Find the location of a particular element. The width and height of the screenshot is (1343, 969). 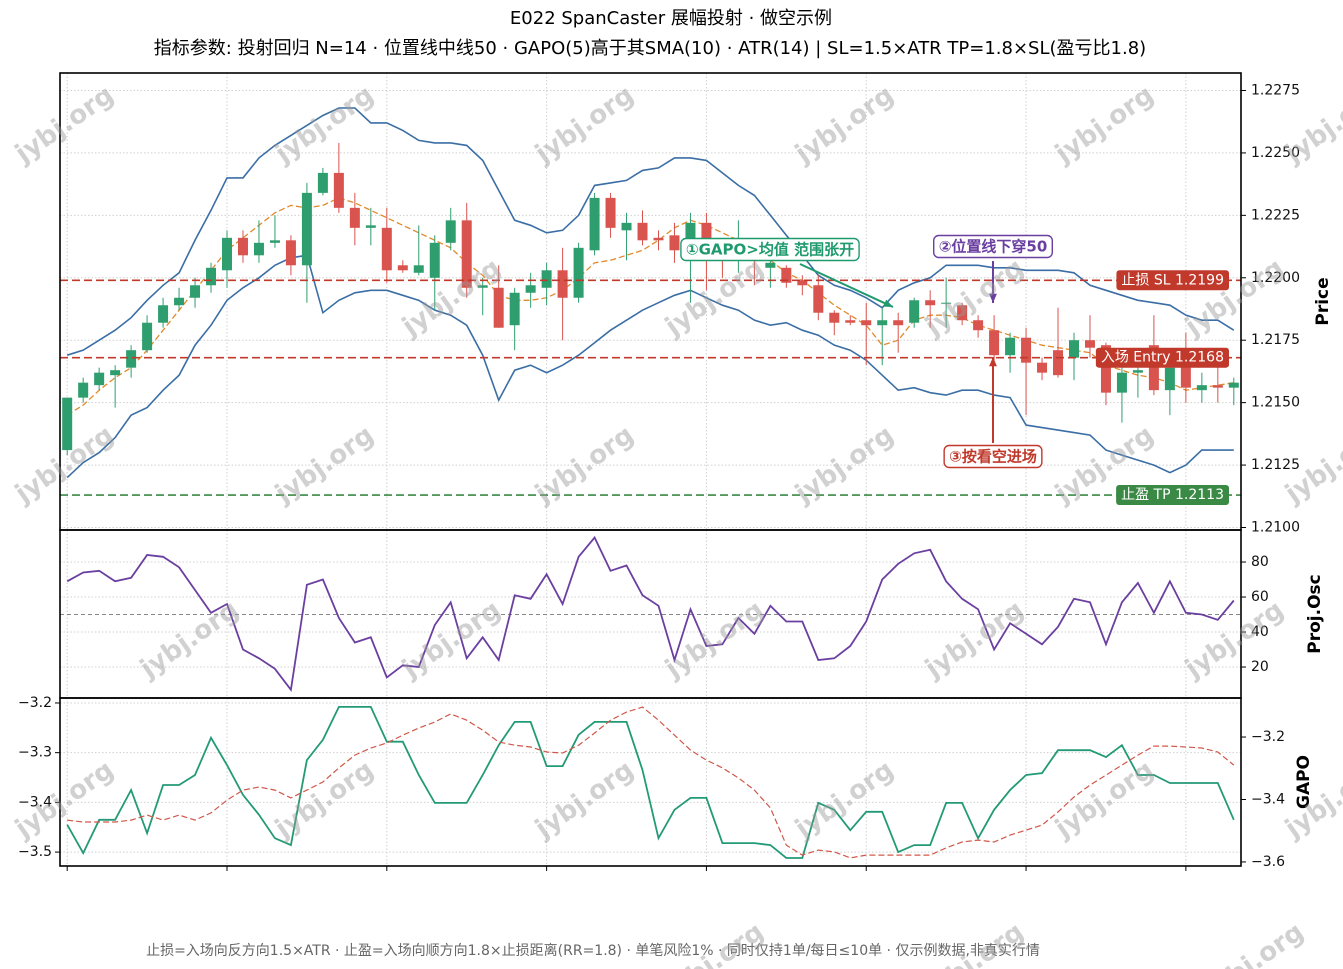

axis-title: Proj.Osc is located at coordinates (1315, 613).